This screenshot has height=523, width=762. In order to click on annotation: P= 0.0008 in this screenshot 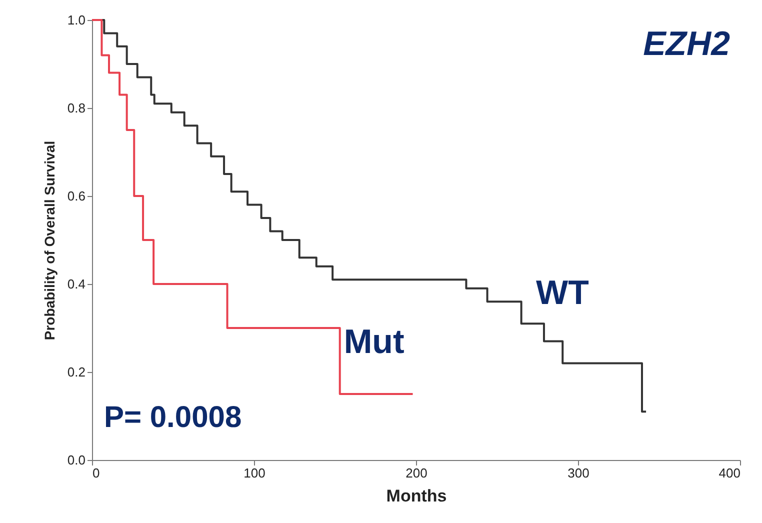, I will do `click(173, 417)`.